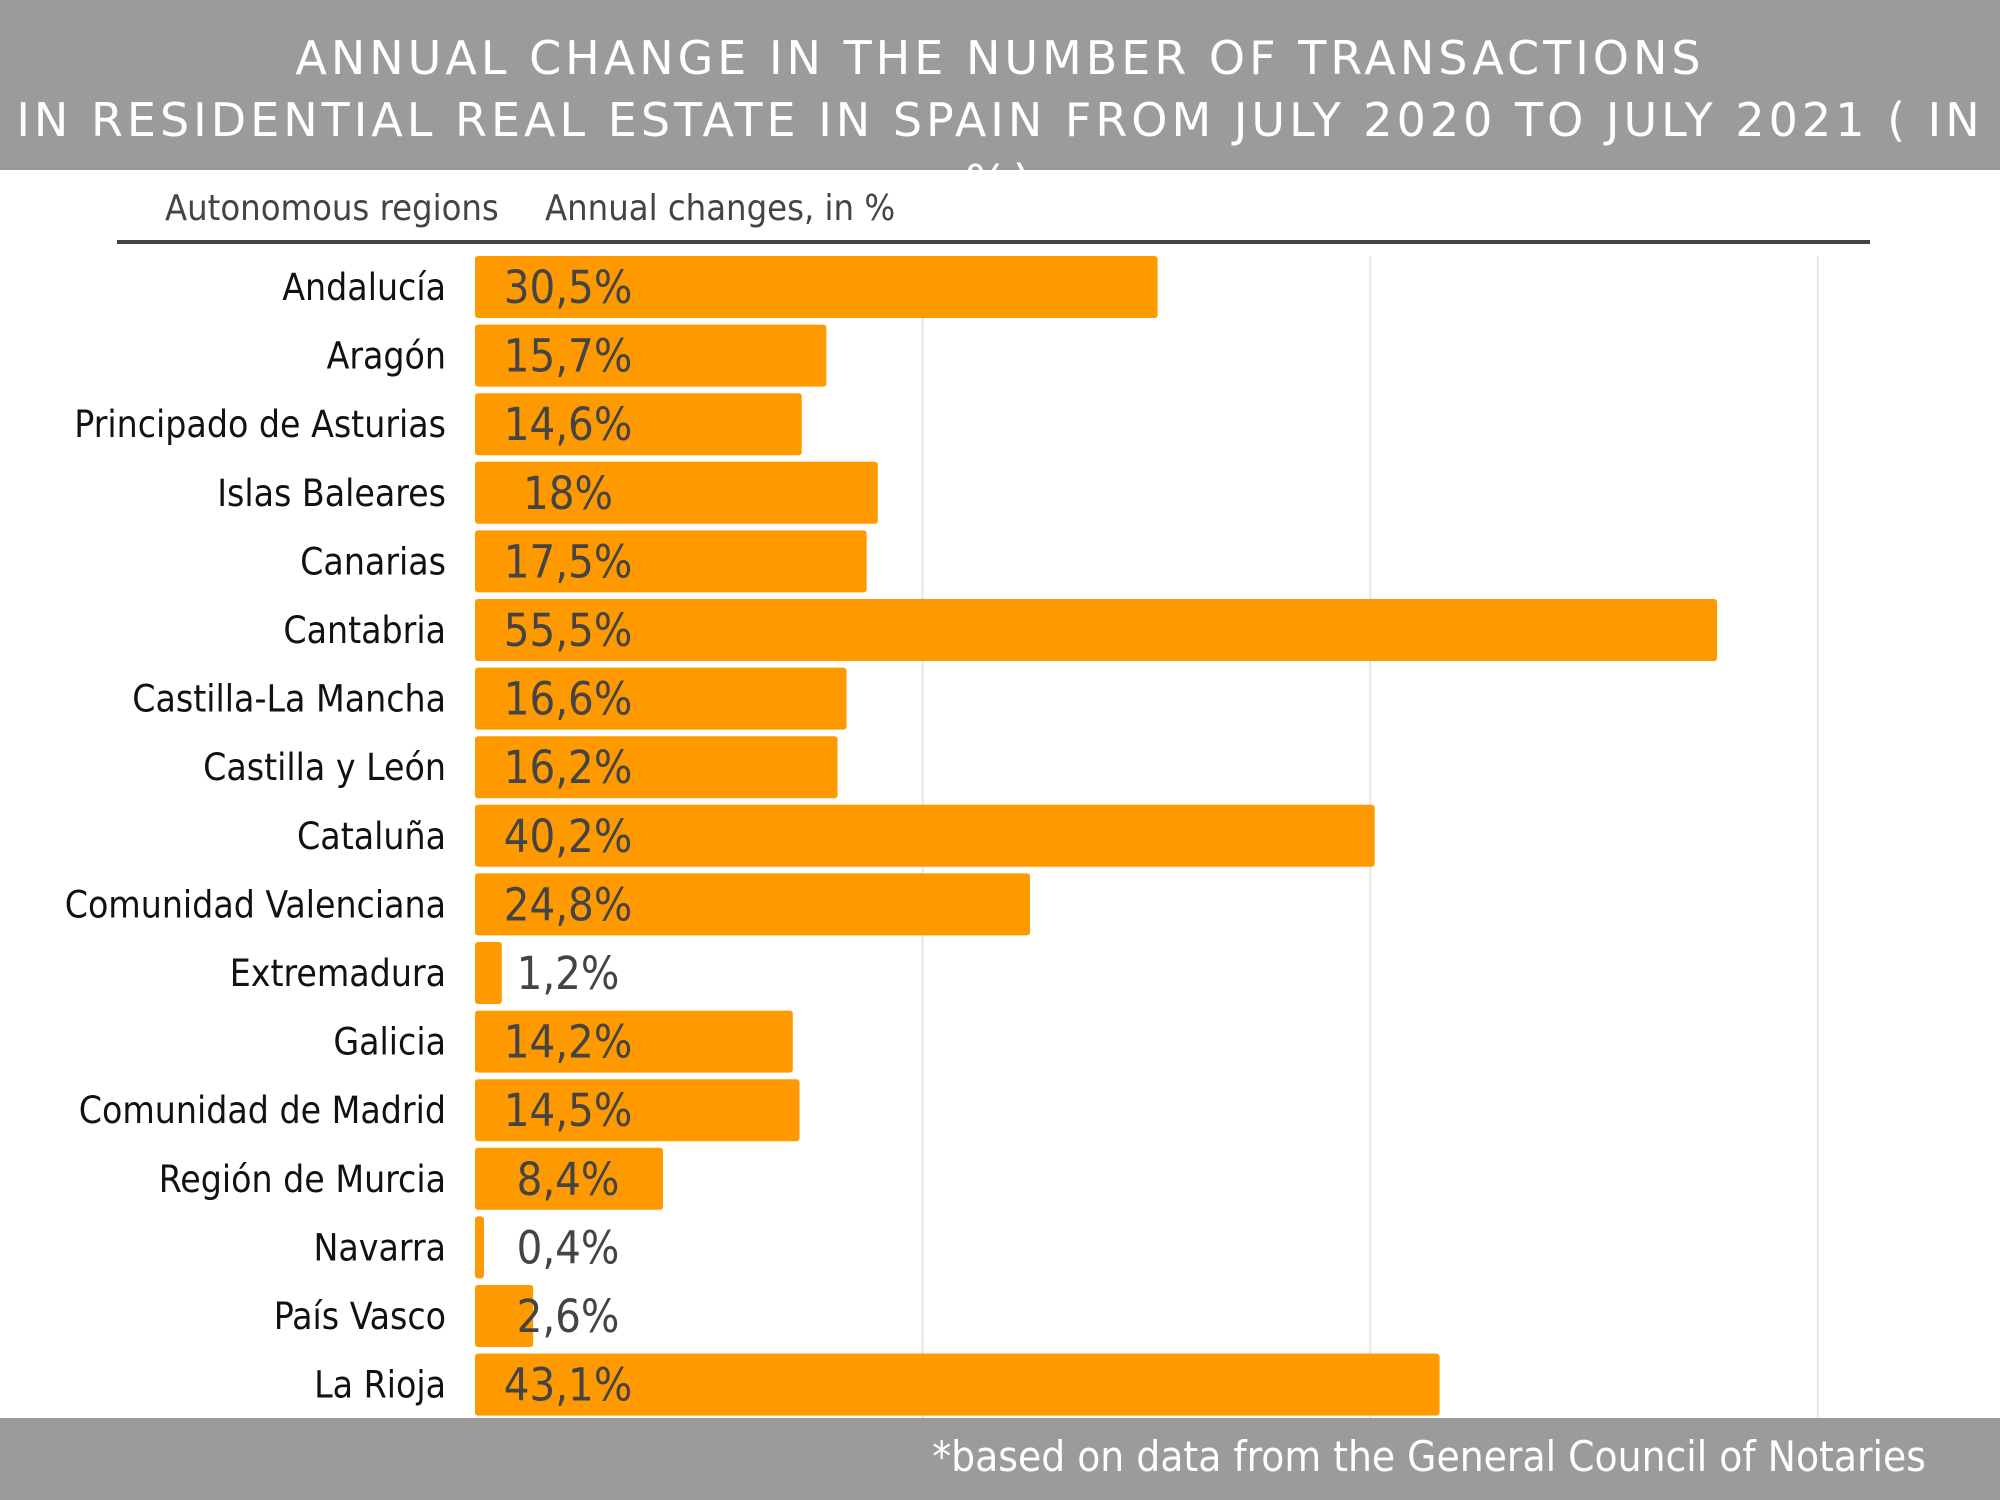 This screenshot has height=1500, width=2000. Describe the element at coordinates (568, 1316) in the screenshot. I see `value-label: 2,6%` at that location.